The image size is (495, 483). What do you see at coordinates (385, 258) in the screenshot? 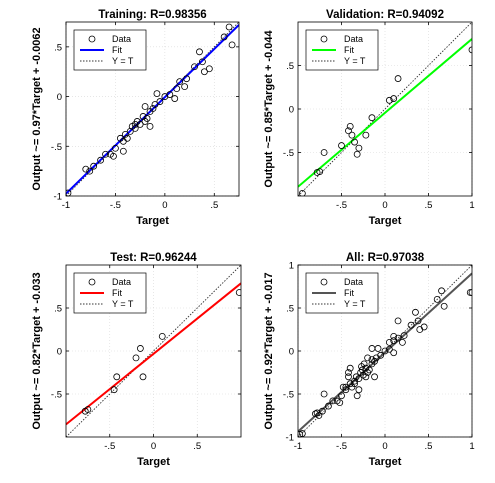
I see `all-title: All: R=0.97038` at bounding box center [385, 258].